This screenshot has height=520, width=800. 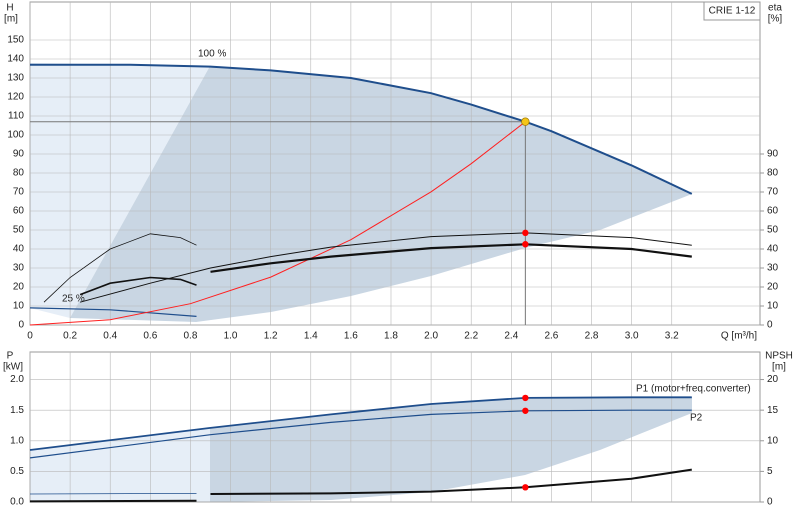 What do you see at coordinates (17, 471) in the screenshot?
I see `y-tick-label: 0.5` at bounding box center [17, 471].